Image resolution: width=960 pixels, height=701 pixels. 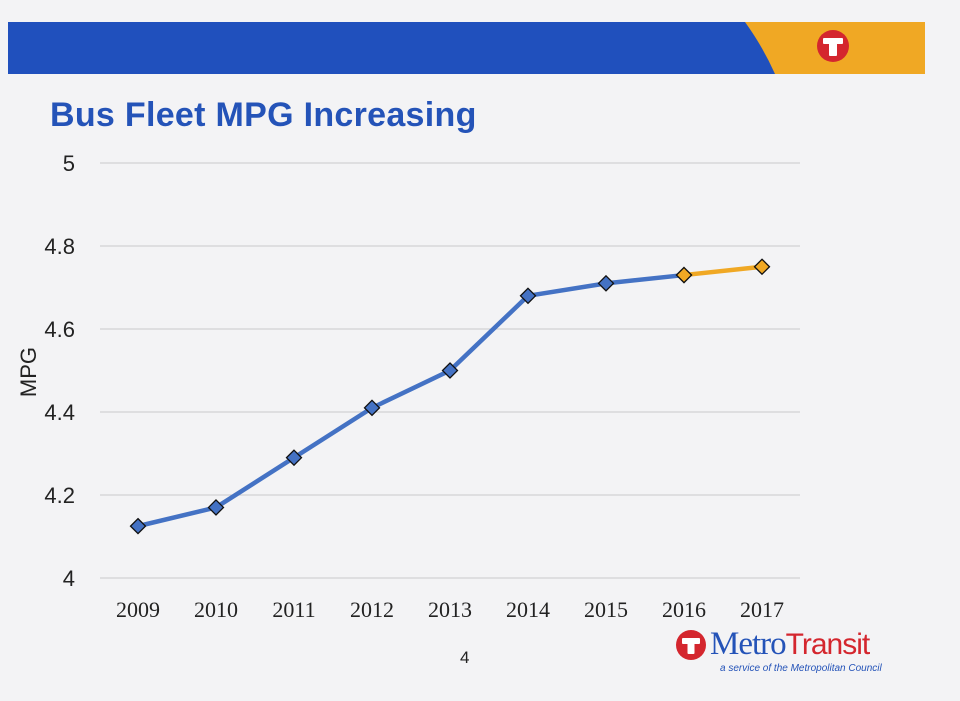 What do you see at coordinates (59, 329) in the screenshot?
I see `y-tick-label: 4.6` at bounding box center [59, 329].